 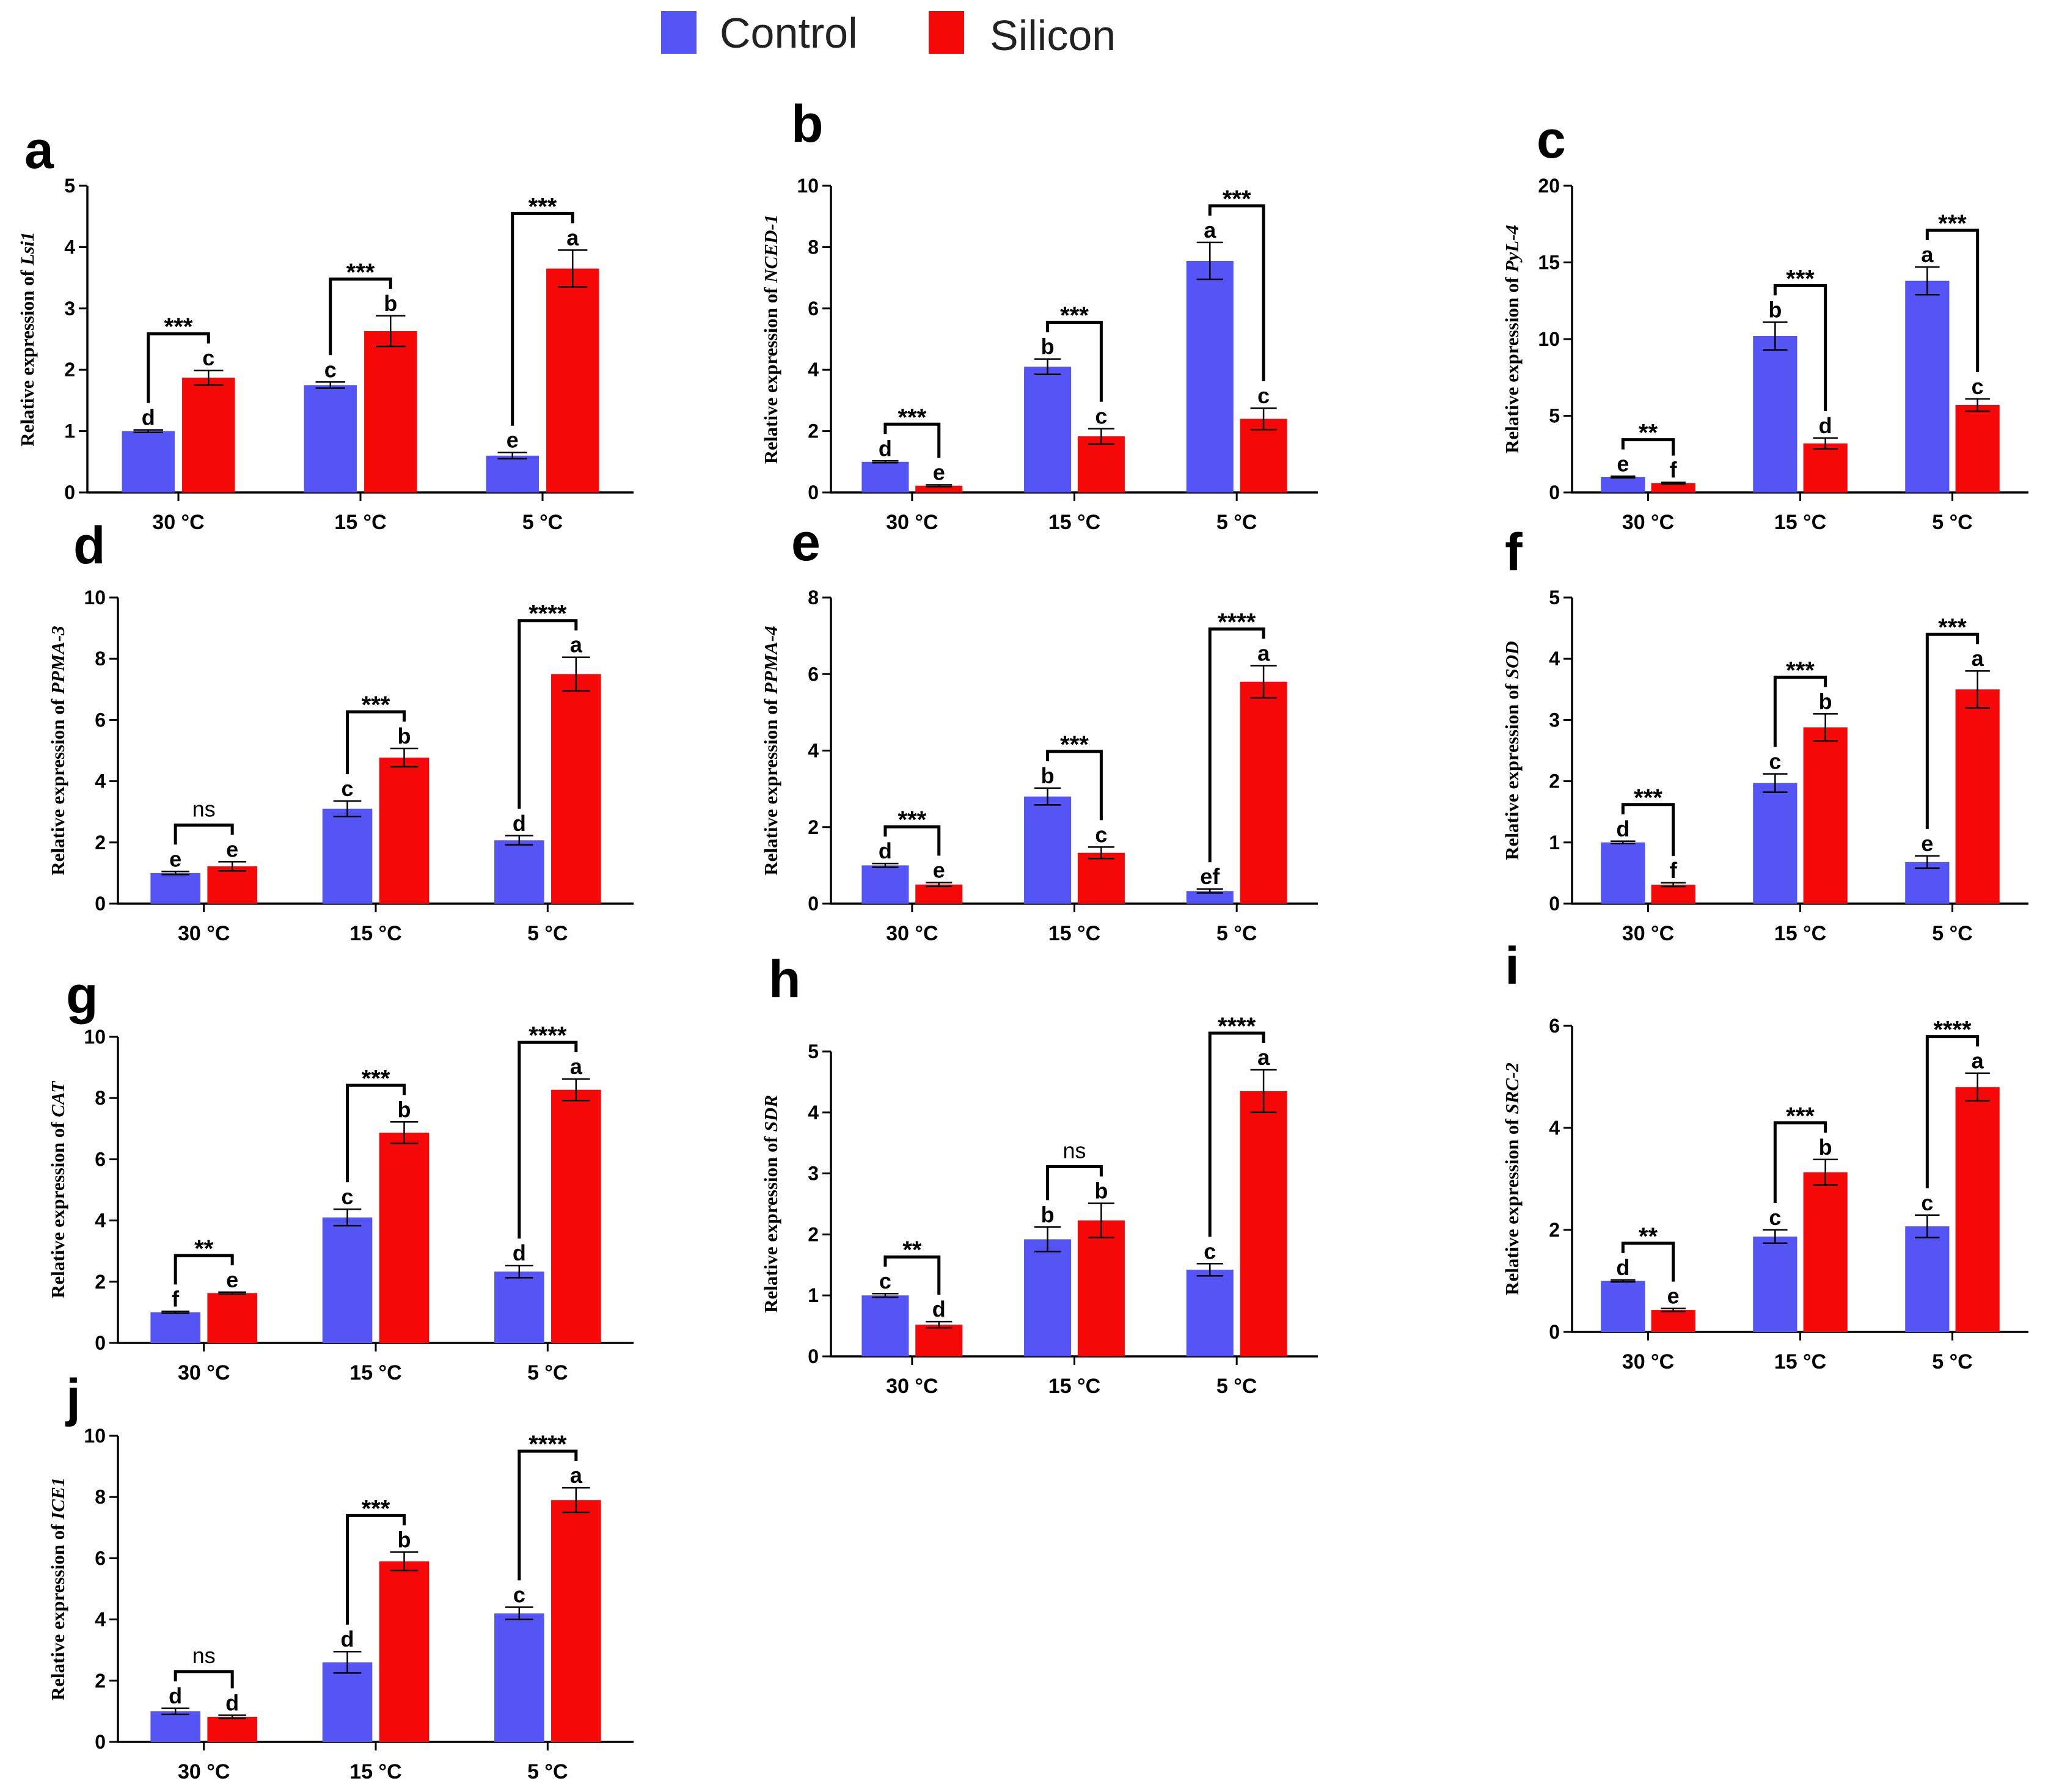 I want to click on y-axis-label-gene: SOD, so click(x=1512, y=660).